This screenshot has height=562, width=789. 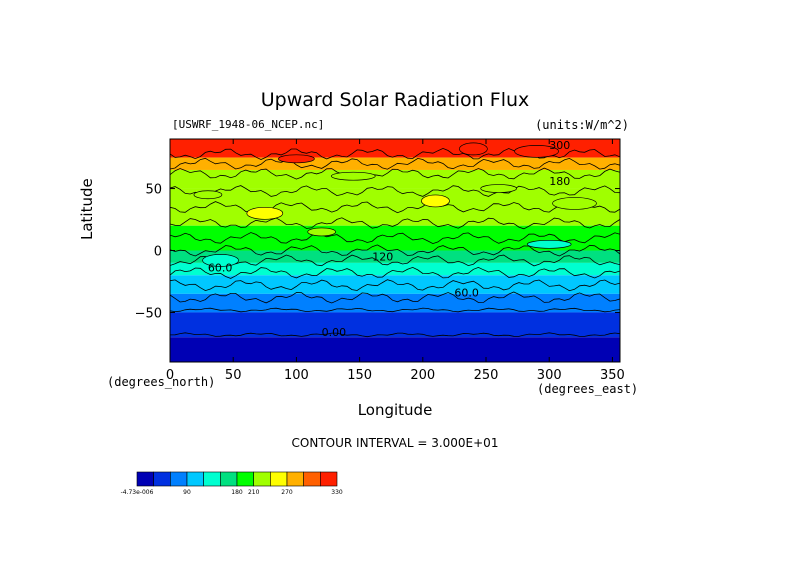 What do you see at coordinates (170, 375) in the screenshot?
I see `x-tick-label-0: 0` at bounding box center [170, 375].